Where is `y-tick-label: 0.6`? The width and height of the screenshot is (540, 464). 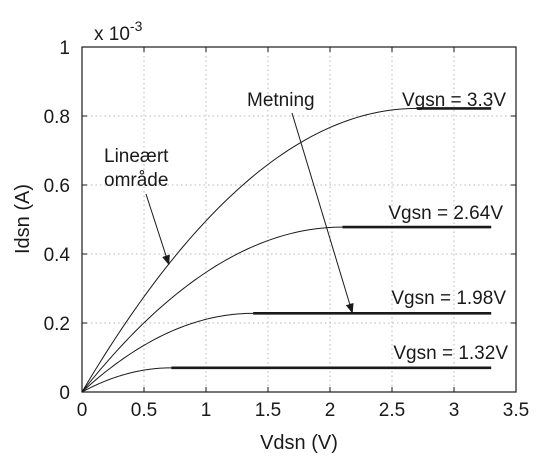
y-tick-label: 0.6 is located at coordinates (57, 186).